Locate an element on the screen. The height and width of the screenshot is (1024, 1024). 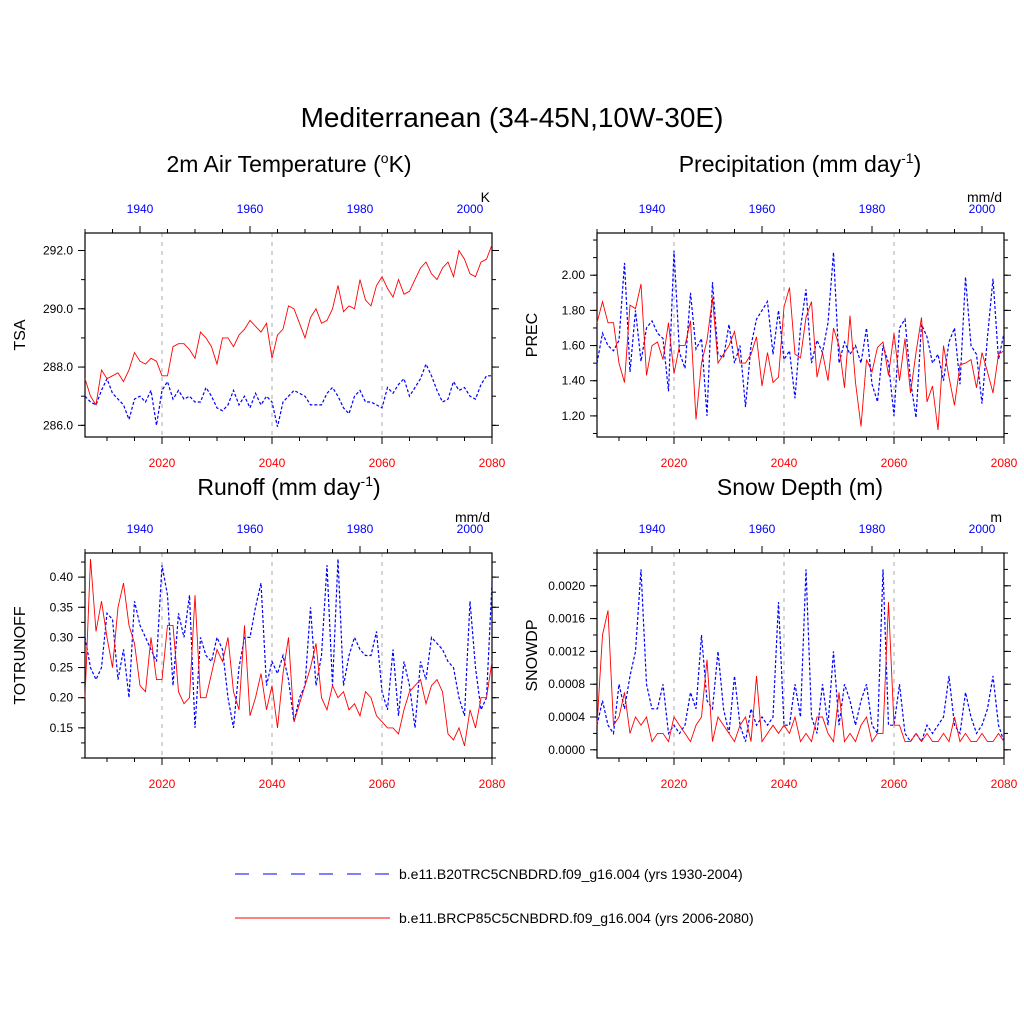
y-tick-label: 0.15 is located at coordinates (62, 728).